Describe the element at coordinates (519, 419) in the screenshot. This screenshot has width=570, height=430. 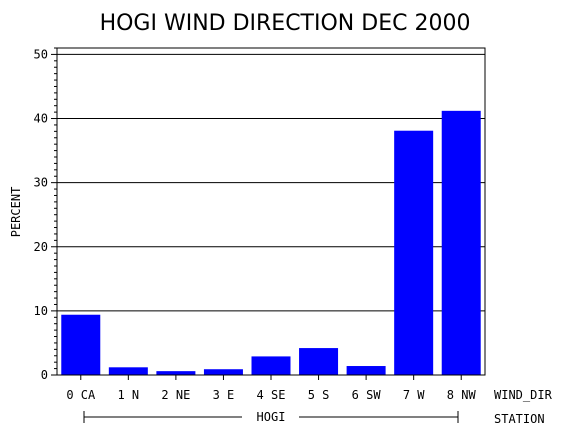
I see `station-label: STATION` at that location.